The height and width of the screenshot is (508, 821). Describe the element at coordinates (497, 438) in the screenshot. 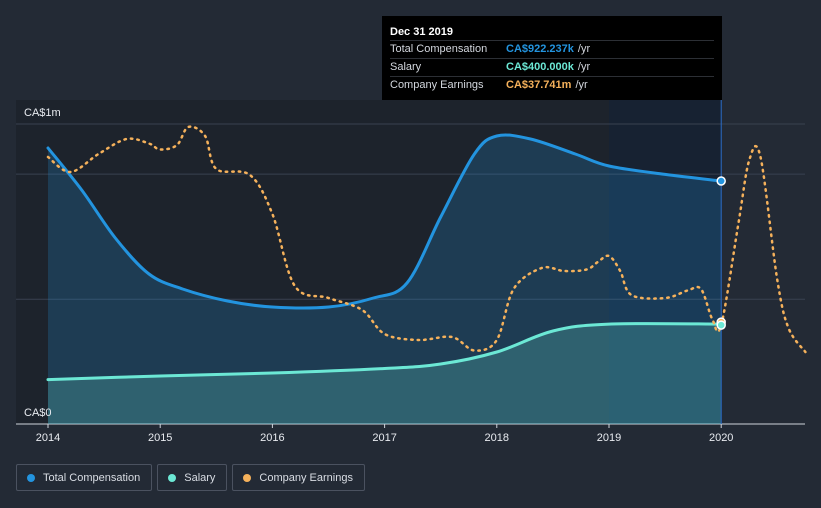

I see `x-tick-label: 2018` at that location.